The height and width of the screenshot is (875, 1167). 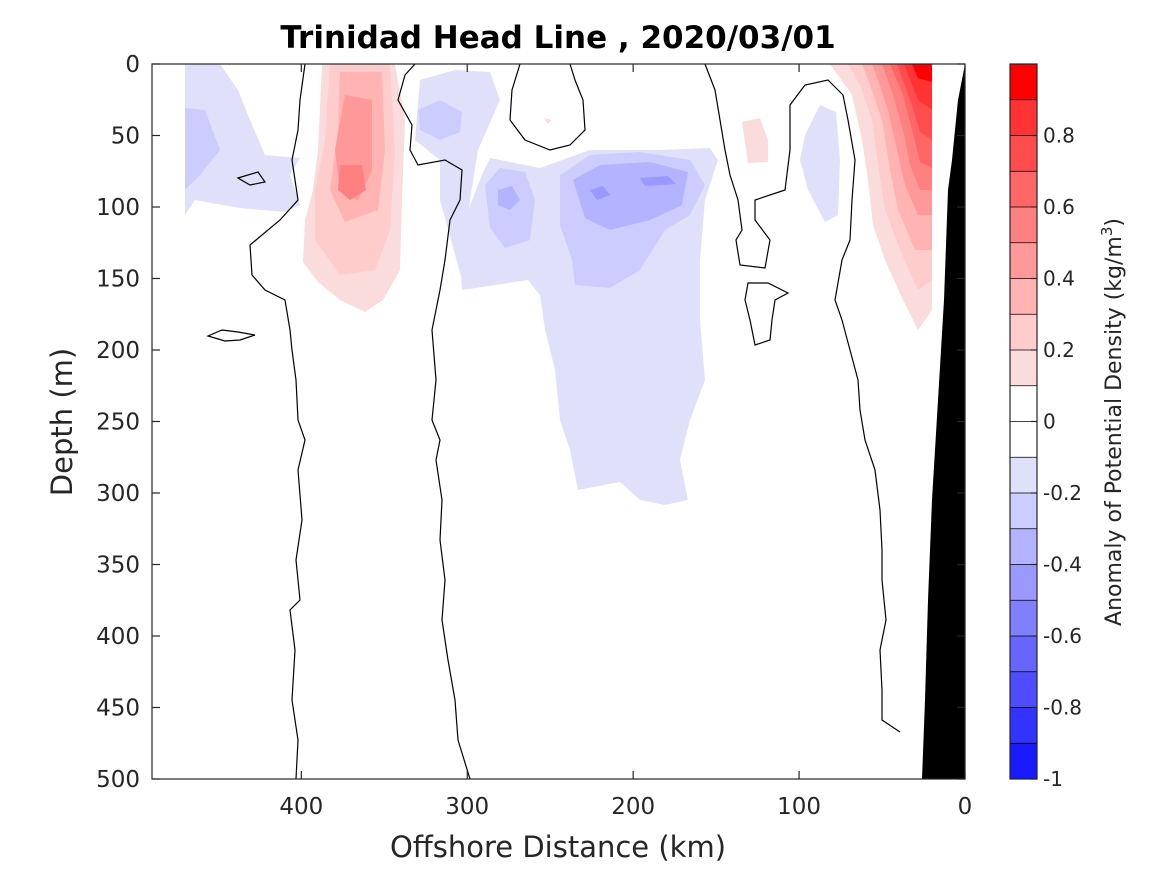 I want to click on x-tick-label: 400, so click(x=301, y=807).